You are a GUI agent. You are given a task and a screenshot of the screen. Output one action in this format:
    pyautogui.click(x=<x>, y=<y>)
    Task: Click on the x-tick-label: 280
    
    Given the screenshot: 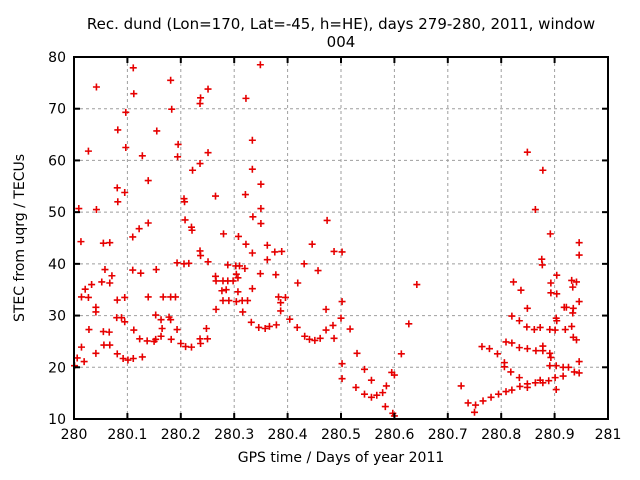 What is the action you would take?
    pyautogui.click(x=74, y=435)
    